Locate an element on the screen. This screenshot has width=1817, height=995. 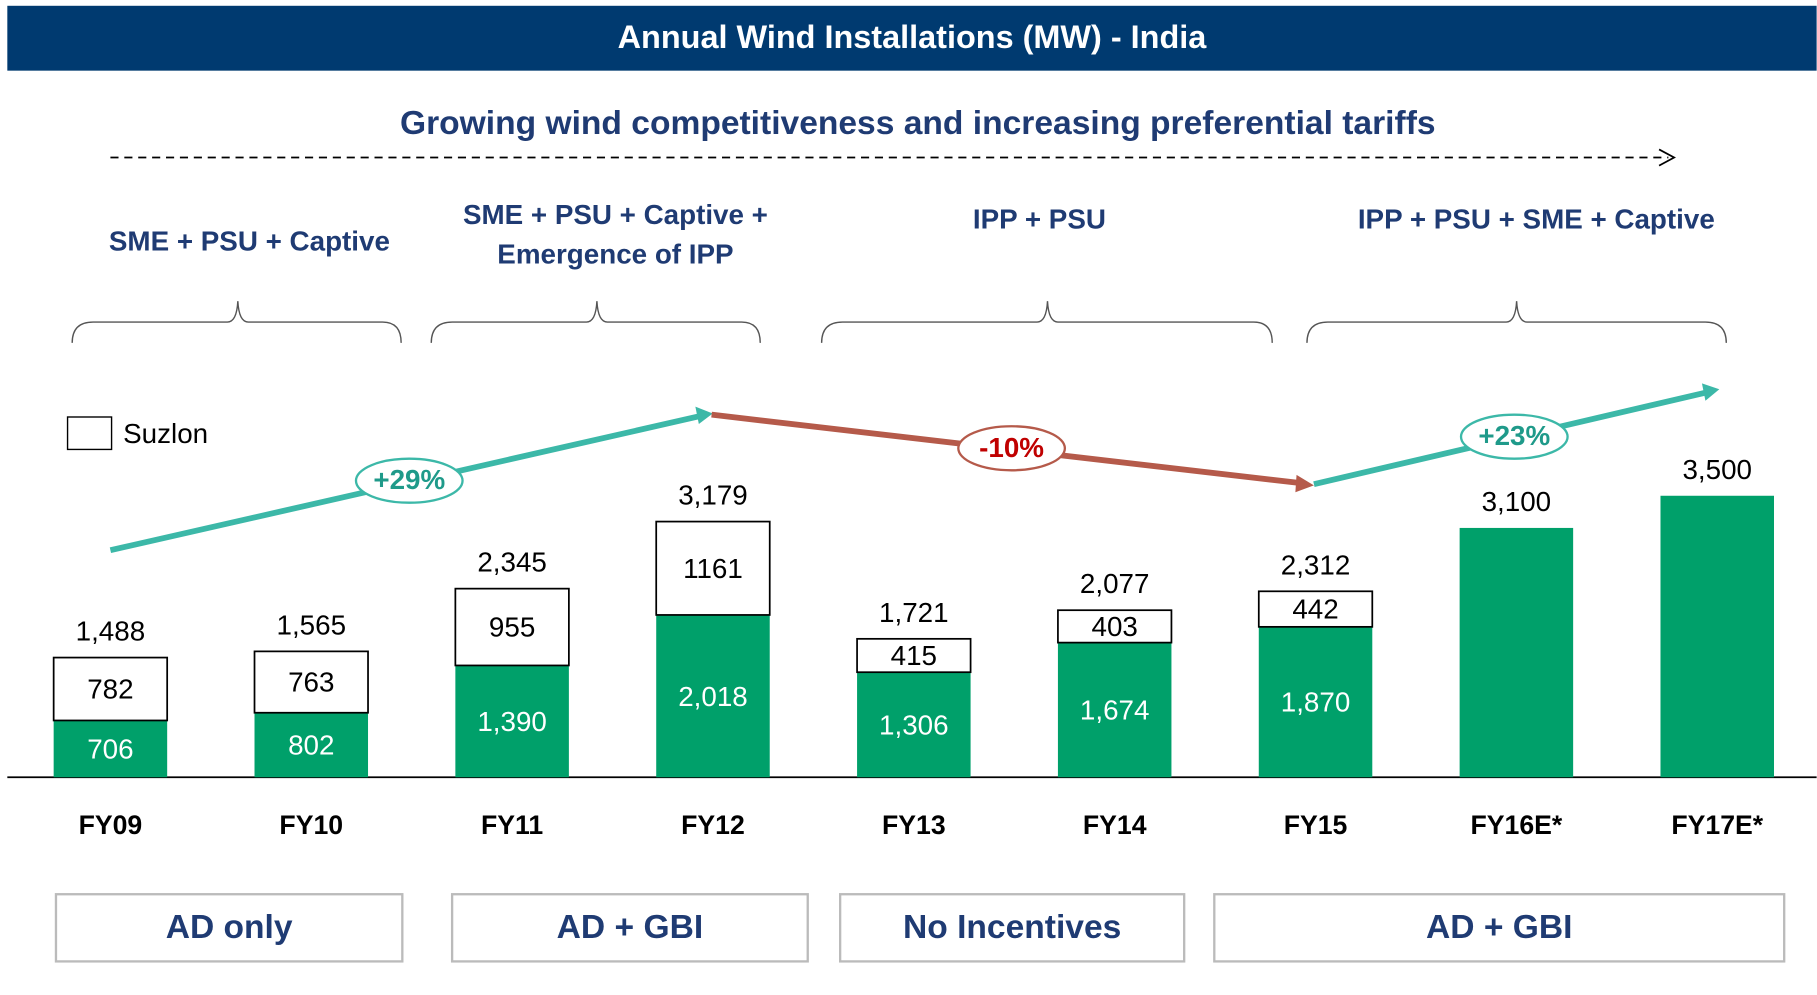
total-label: 3,500 is located at coordinates (1717, 469).